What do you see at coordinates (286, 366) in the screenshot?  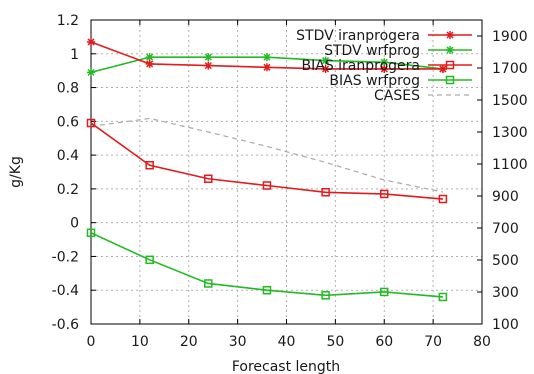 I see `x-axis-label: Forecast length` at bounding box center [286, 366].